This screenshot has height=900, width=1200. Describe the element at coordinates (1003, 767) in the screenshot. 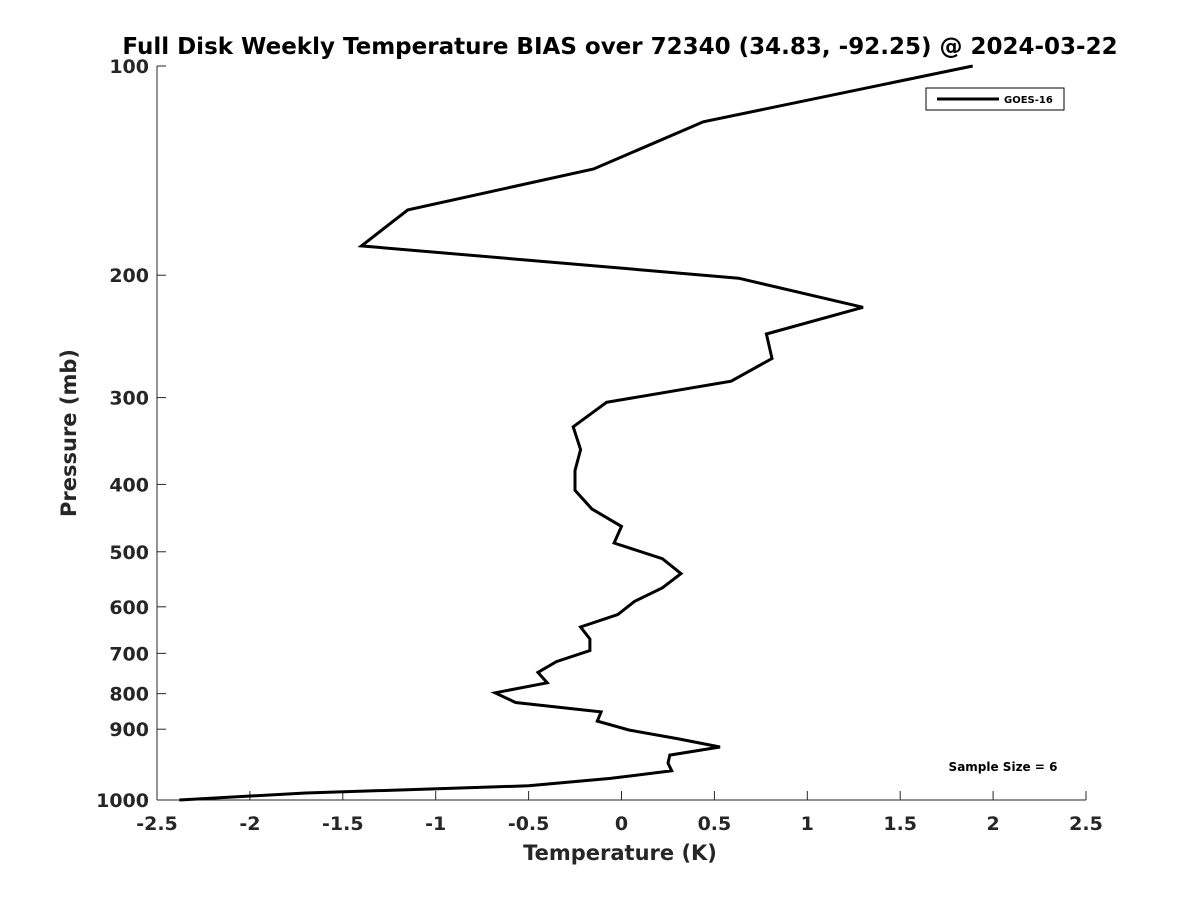

I see `sample-size-annotation: Sample Size = 6` at that location.